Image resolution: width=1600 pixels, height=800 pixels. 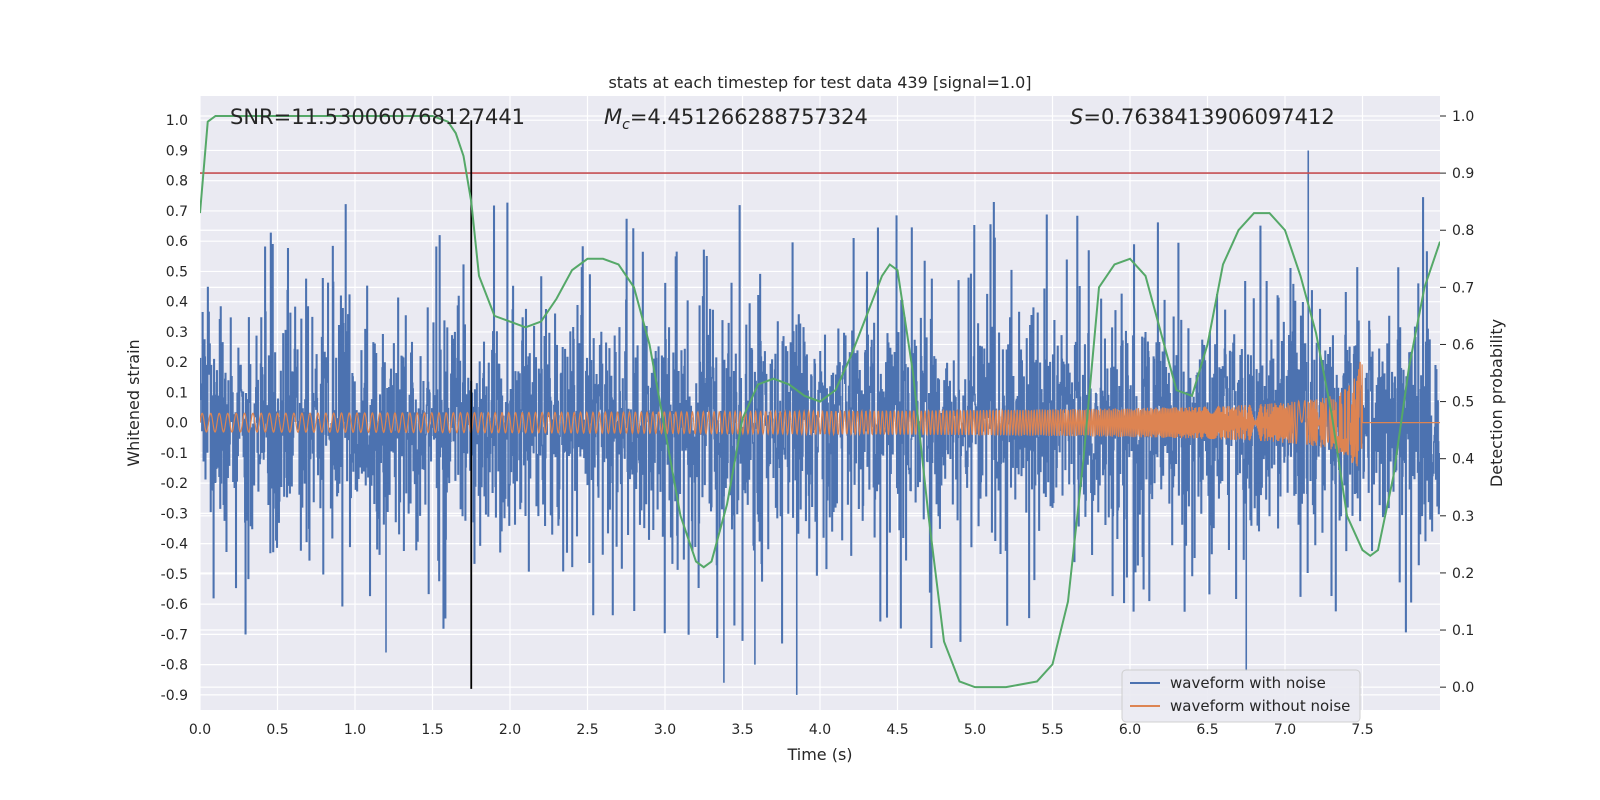 I want to click on x-tick-label: 1.5, so click(x=432, y=730).